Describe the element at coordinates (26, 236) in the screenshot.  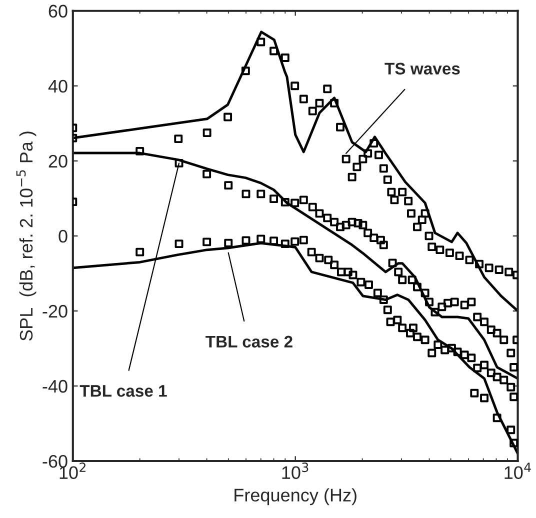
I see `y-axis-title: SPL (dB, ref. 2. 10$^{−5}$ Pa )` at that location.